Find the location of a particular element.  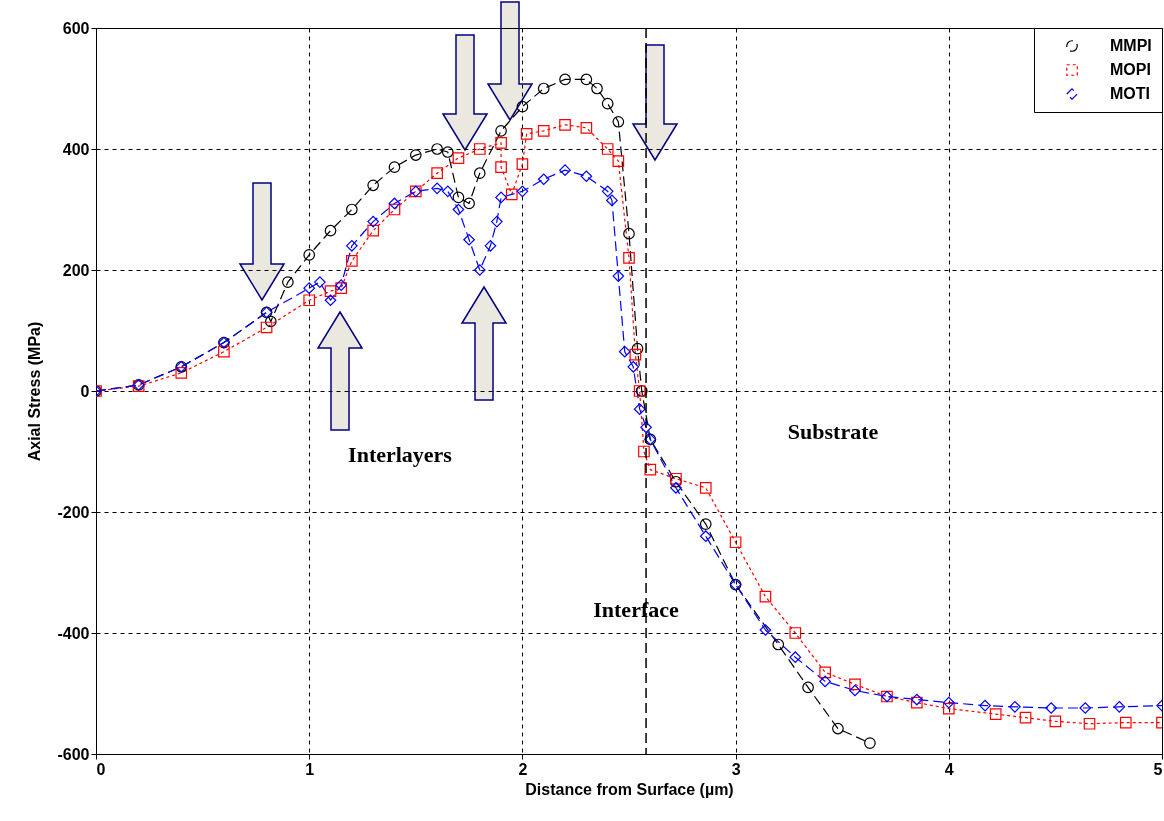

x-tick-label: 1 is located at coordinates (310, 769).